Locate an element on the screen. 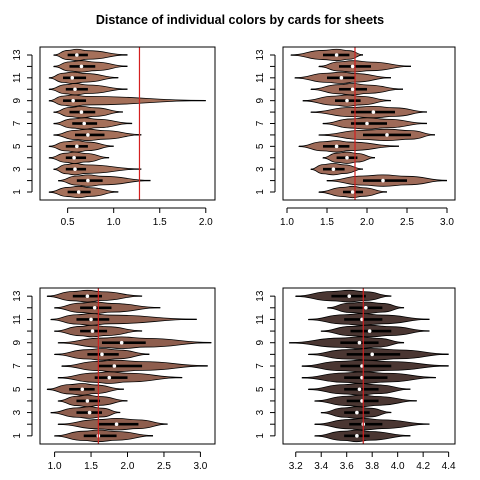  y-tick-label: 5 is located at coordinates (260, 389).